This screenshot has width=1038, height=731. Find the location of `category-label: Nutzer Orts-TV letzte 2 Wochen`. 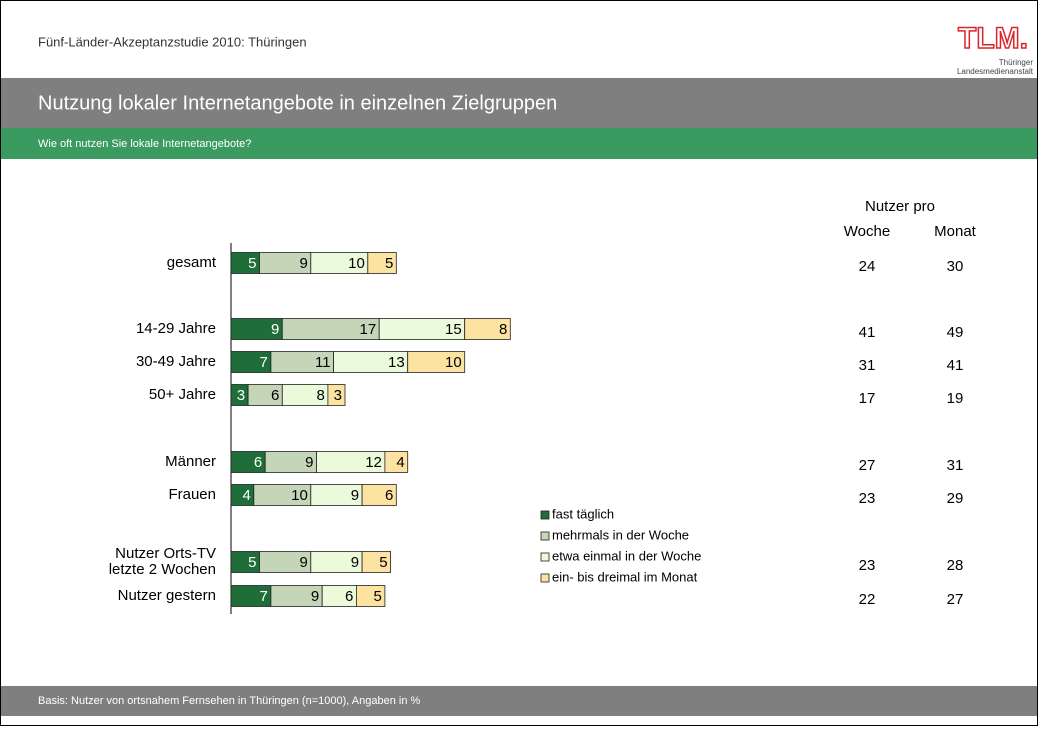

category-label: Nutzer Orts-TV letzte 2 Wochen is located at coordinates (162, 561).